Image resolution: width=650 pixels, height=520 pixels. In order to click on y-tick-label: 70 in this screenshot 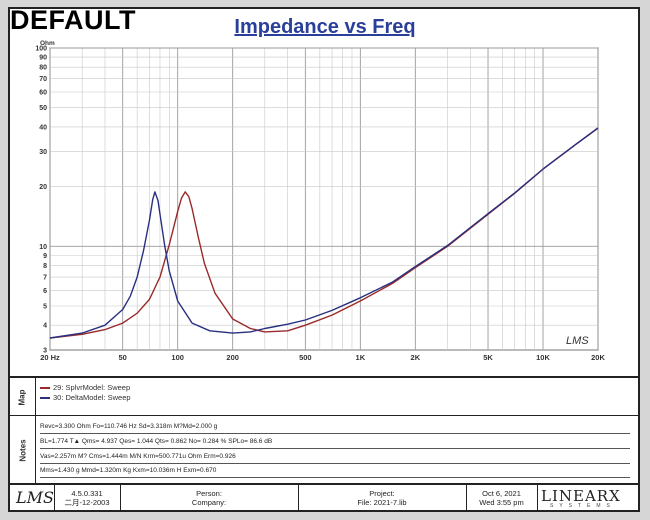, I will do `click(43, 79)`.